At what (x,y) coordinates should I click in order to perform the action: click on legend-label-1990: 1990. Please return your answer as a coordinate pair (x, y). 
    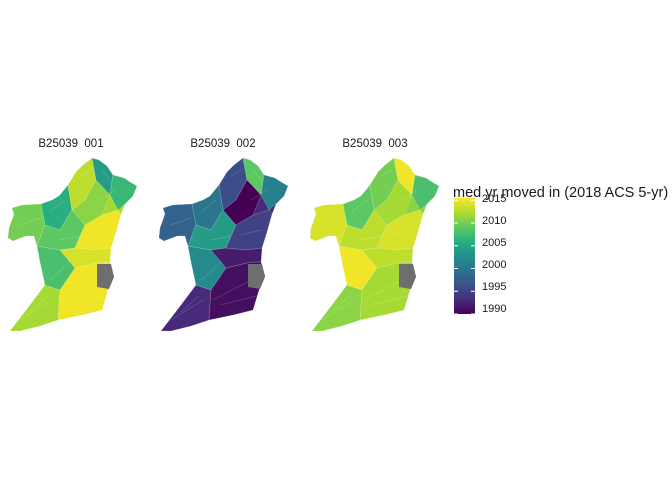
    Looking at the image, I should click on (494, 309).